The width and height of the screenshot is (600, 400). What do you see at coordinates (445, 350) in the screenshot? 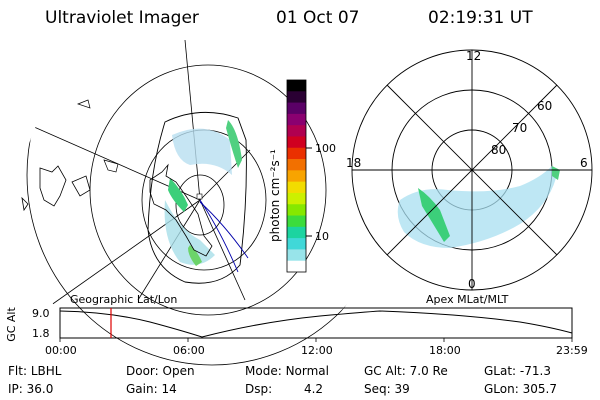
I see `x-tick-label: 18:00` at bounding box center [445, 350].